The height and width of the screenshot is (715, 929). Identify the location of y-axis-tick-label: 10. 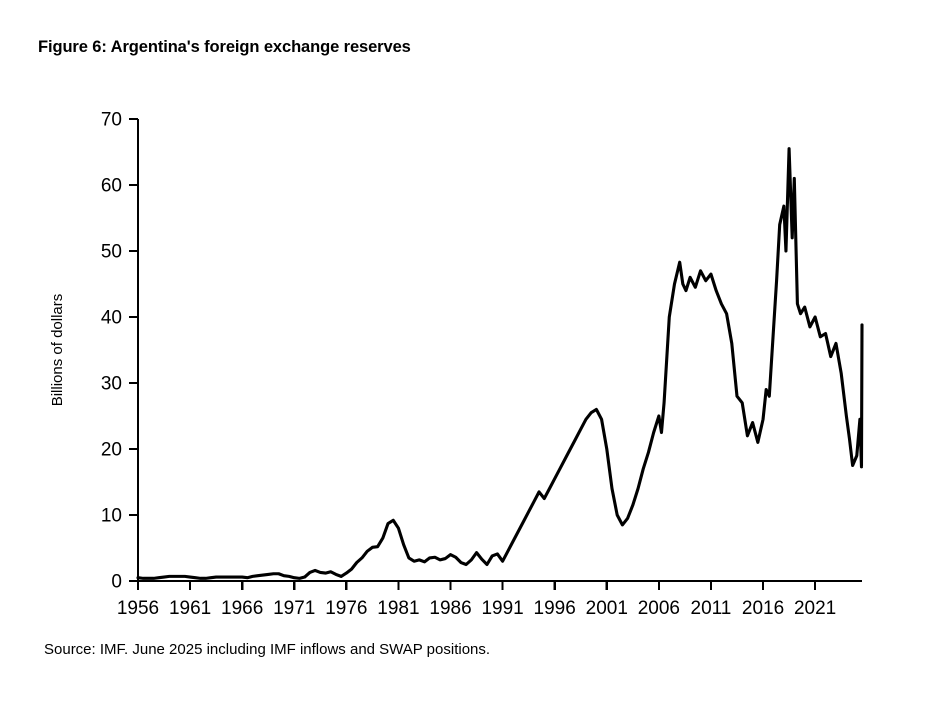
(111, 516).